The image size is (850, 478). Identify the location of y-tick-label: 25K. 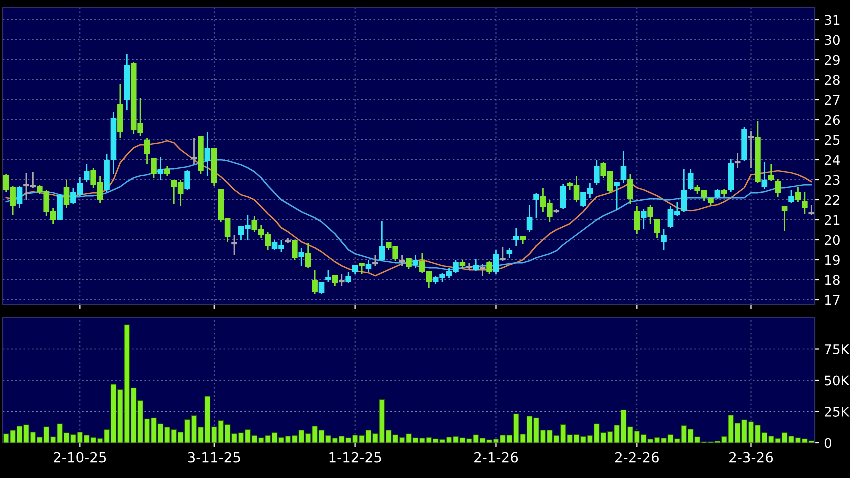
(837, 411).